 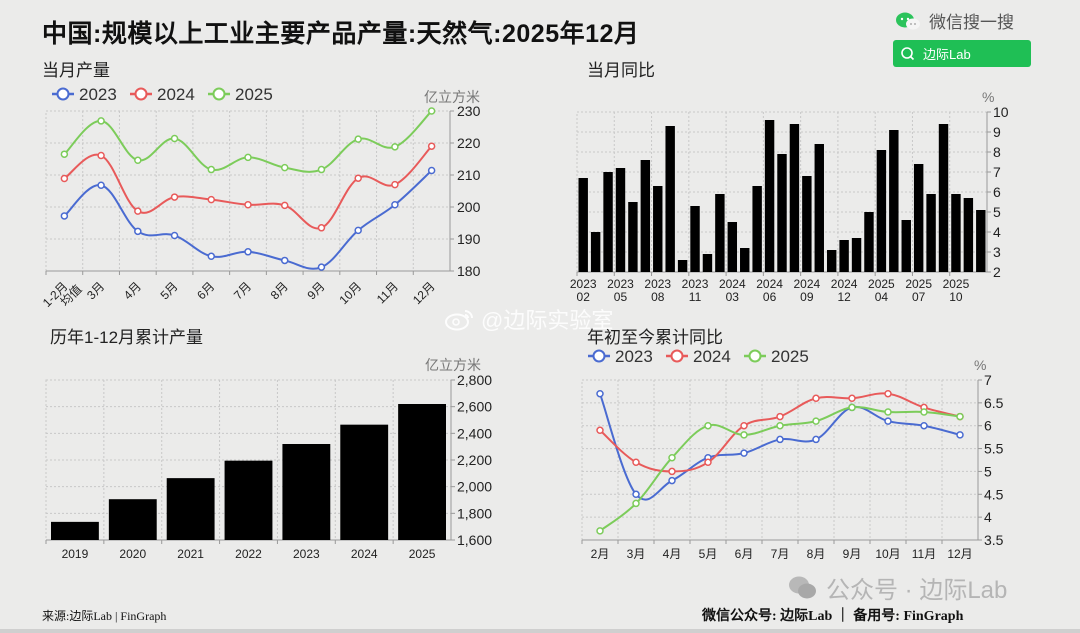 What do you see at coordinates (190, 554) in the screenshot?
I see `svg-text: 2021` at bounding box center [190, 554].